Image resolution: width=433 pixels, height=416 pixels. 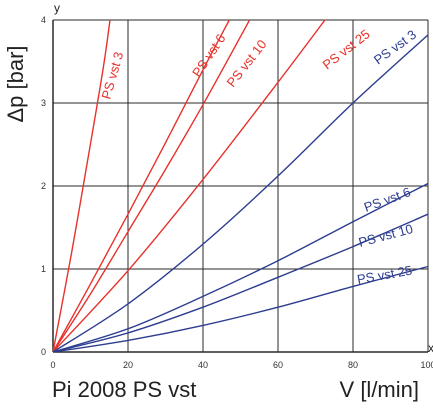 I want to click on x-axis-label: V [l/min], so click(x=379, y=389).